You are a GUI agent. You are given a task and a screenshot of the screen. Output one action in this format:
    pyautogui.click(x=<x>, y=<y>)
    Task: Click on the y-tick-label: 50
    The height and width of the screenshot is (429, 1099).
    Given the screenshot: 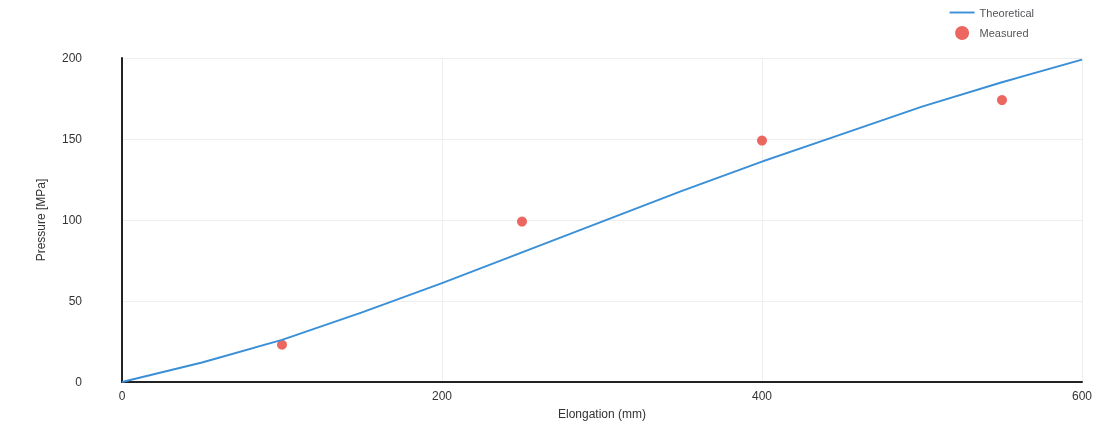 What is the action you would take?
    pyautogui.click(x=75, y=301)
    